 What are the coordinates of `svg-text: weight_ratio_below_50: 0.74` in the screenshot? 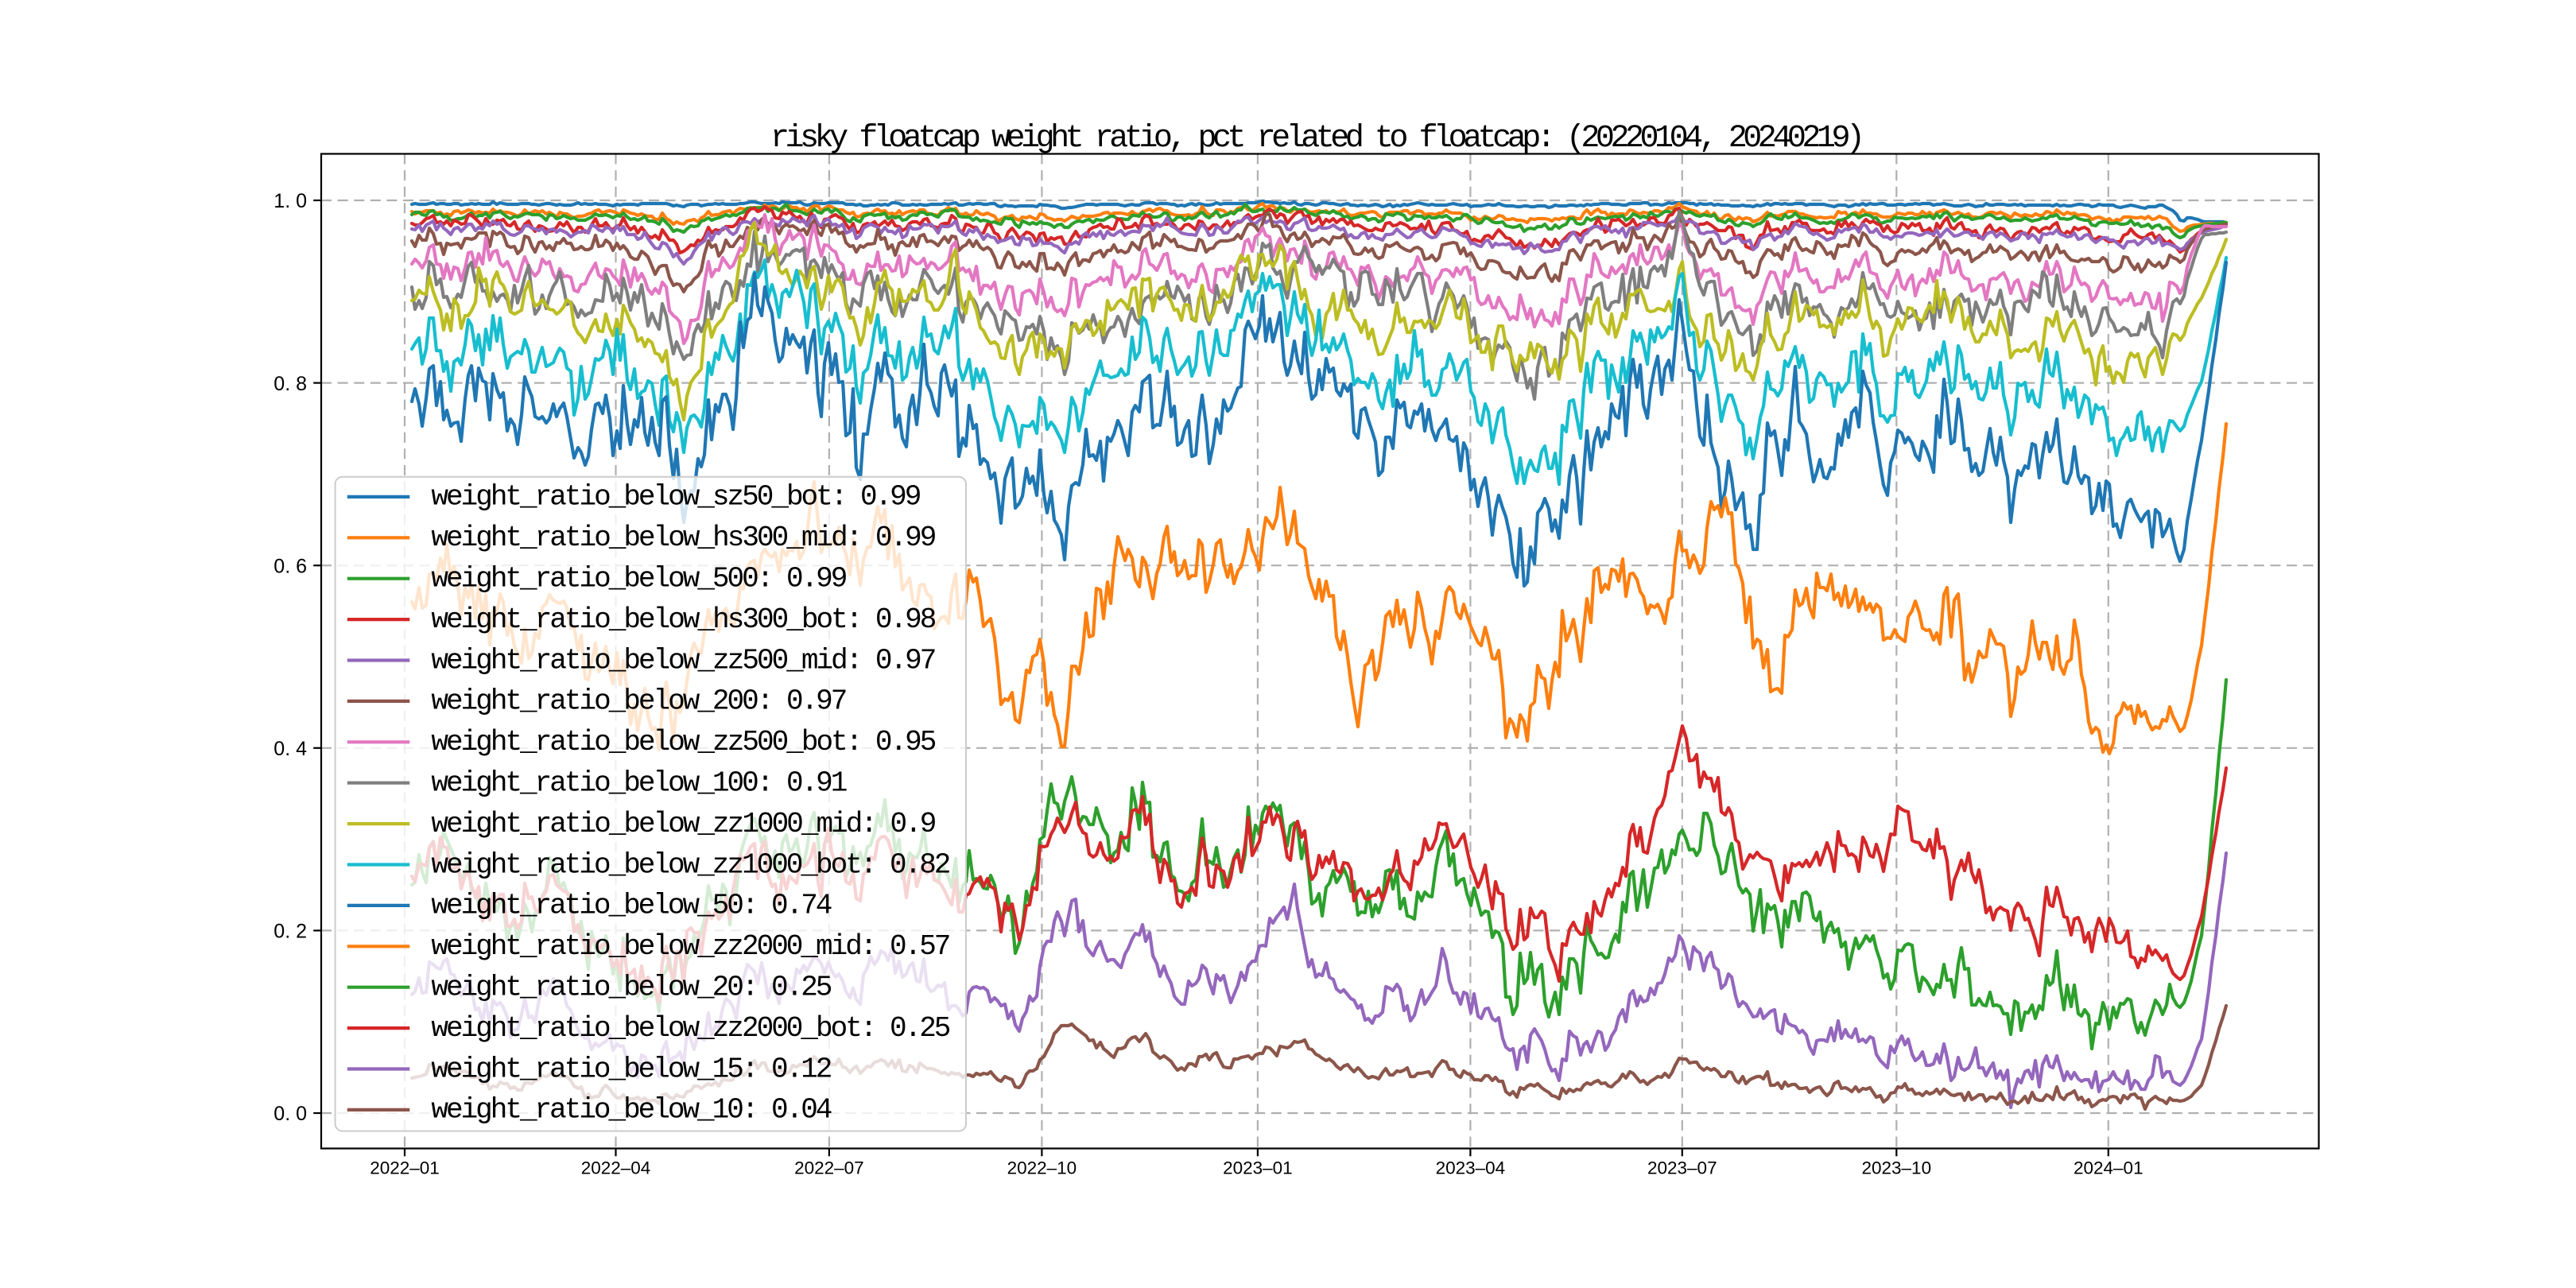 It's located at (631, 906).